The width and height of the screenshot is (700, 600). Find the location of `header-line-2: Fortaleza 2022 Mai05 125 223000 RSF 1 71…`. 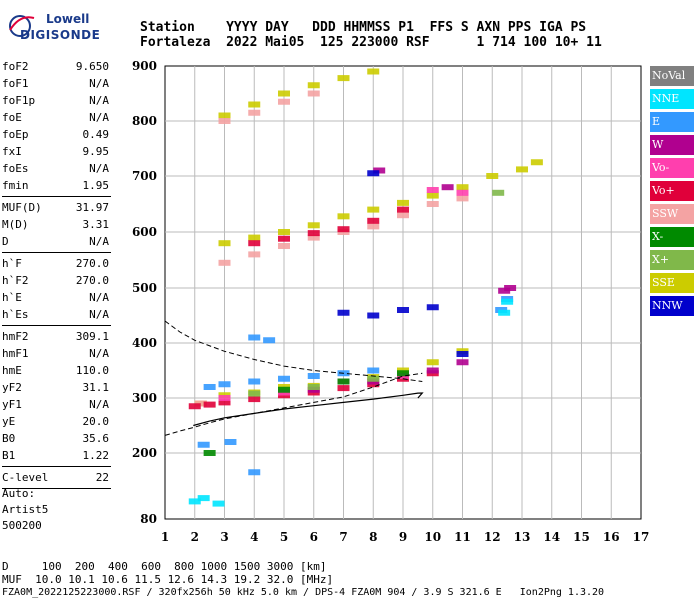

header-line-2: Fortaleza 2022 Mai05 125 223000 RSF 1 71… is located at coordinates (371, 42).